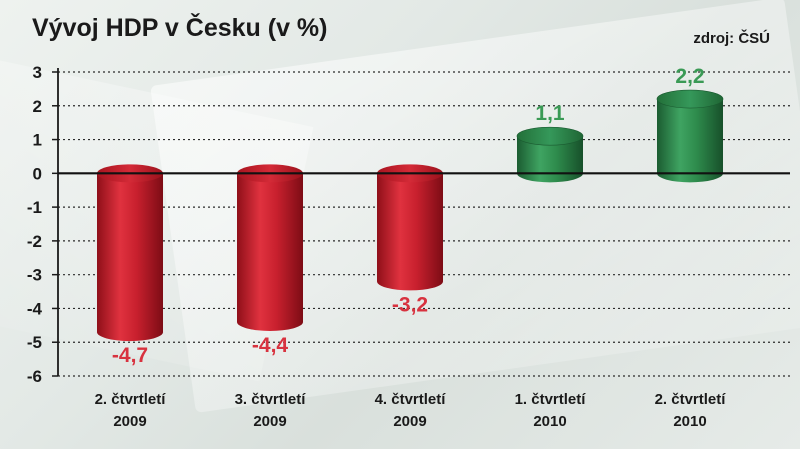 This screenshot has width=800, height=449. Describe the element at coordinates (34, 241) in the screenshot. I see `y-tick-label: -2` at that location.